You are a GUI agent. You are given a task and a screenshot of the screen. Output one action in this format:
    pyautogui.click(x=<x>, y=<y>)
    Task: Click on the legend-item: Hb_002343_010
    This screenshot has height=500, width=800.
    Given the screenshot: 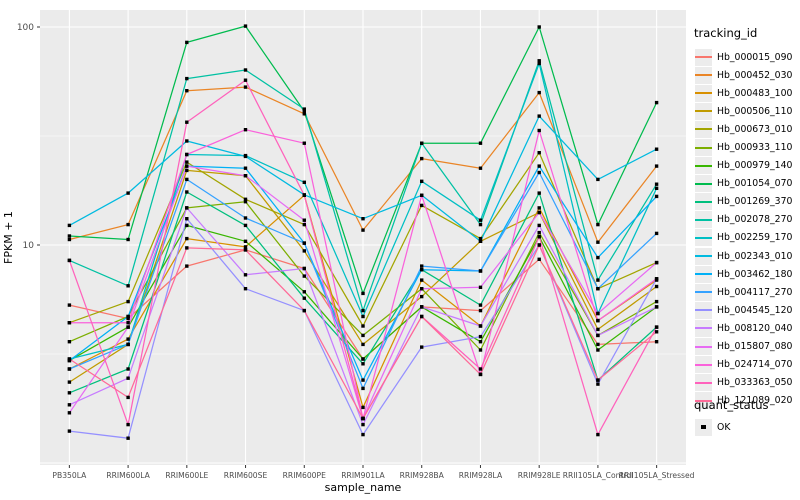 What is the action you would take?
    pyautogui.click(x=745, y=256)
    